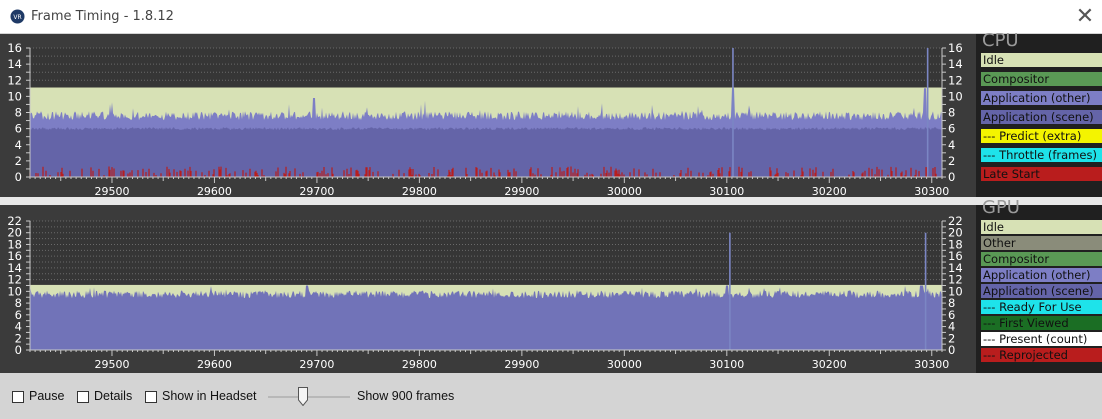 The height and width of the screenshot is (419, 1102). What do you see at coordinates (1041, 174) in the screenshot?
I see `legend-item: Late Start` at bounding box center [1041, 174].